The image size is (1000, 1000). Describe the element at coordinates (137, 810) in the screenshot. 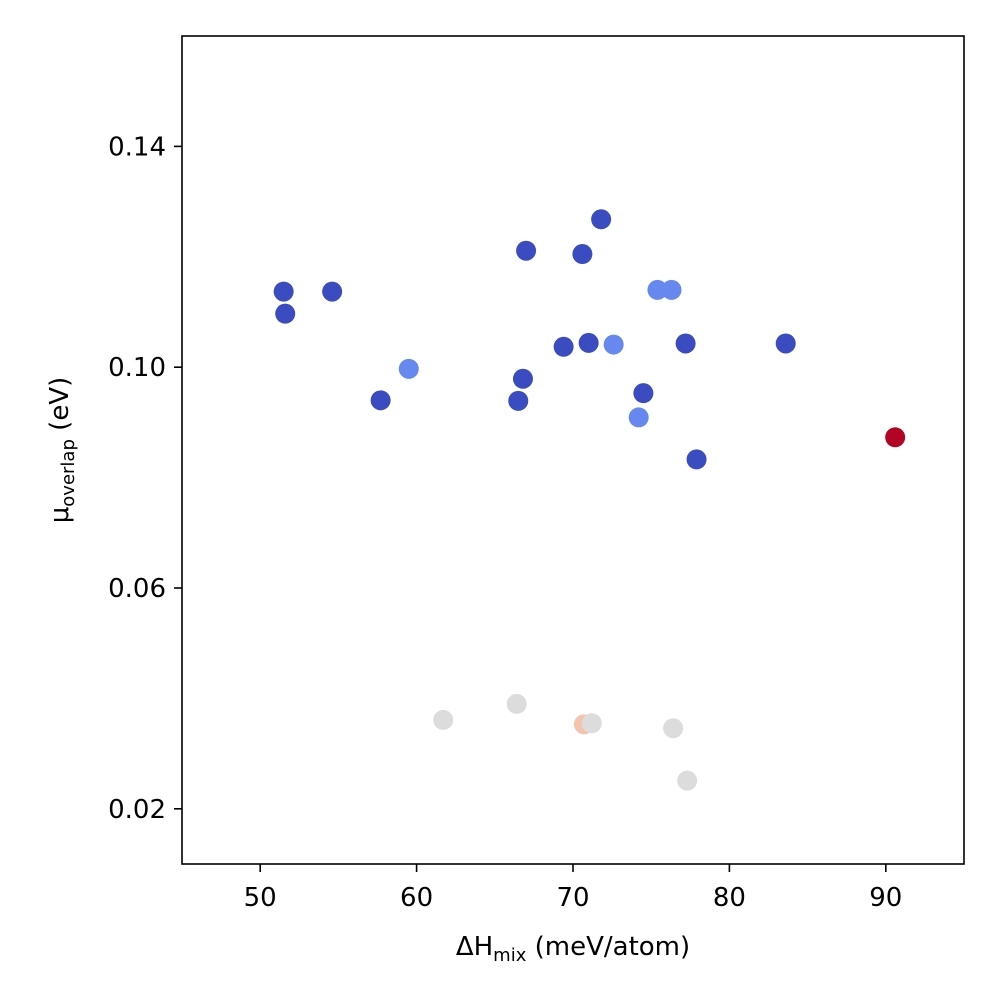

I see `y-tick-label: 0.02` at that location.